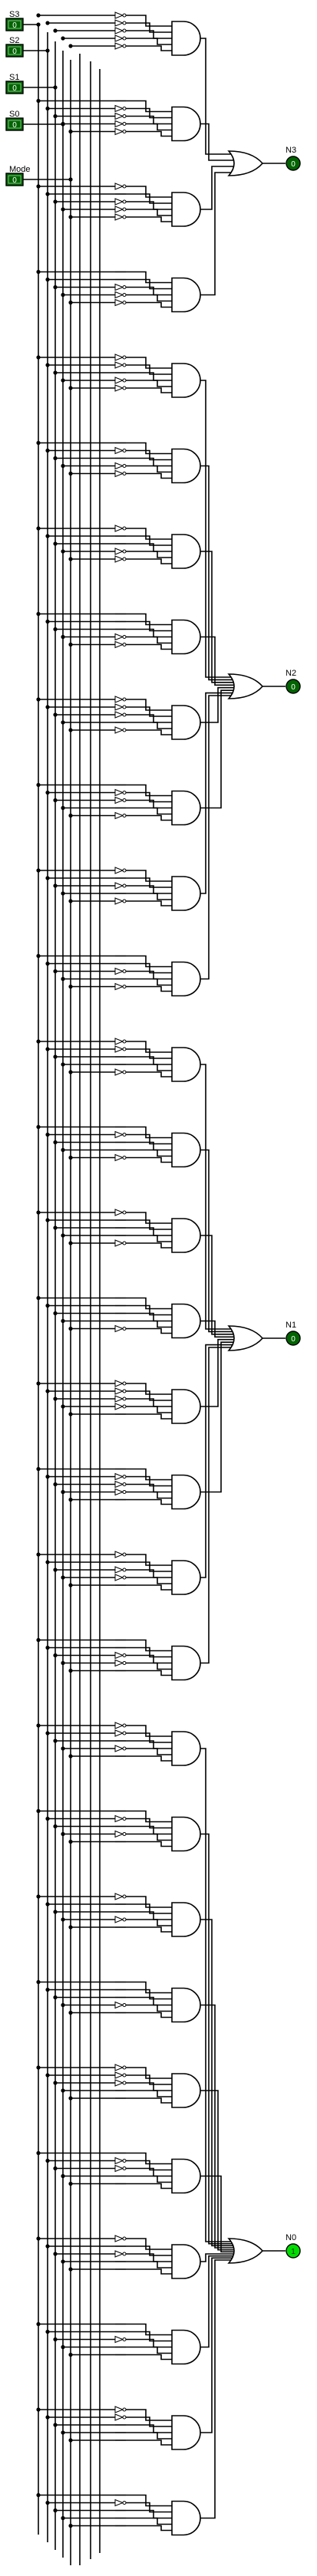 The width and height of the screenshot is (317, 2576). Describe the element at coordinates (14, 51) in the screenshot. I see `input-pin-s2: 0` at that location.